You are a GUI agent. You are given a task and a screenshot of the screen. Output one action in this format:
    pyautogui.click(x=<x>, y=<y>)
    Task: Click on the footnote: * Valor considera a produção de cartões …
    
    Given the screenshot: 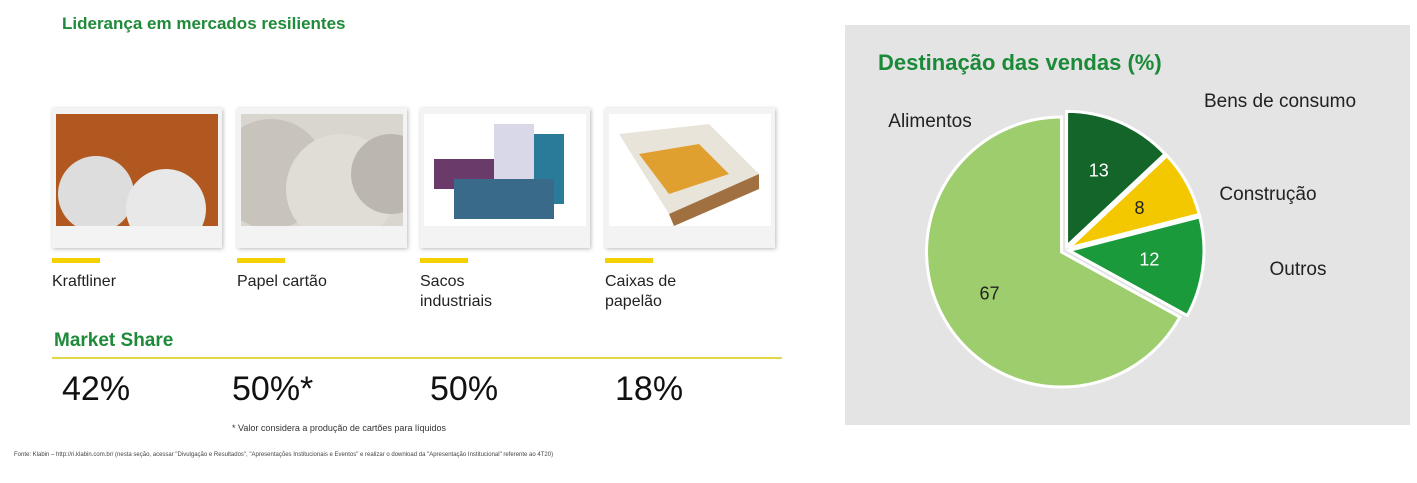 What is the action you would take?
    pyautogui.click(x=339, y=428)
    